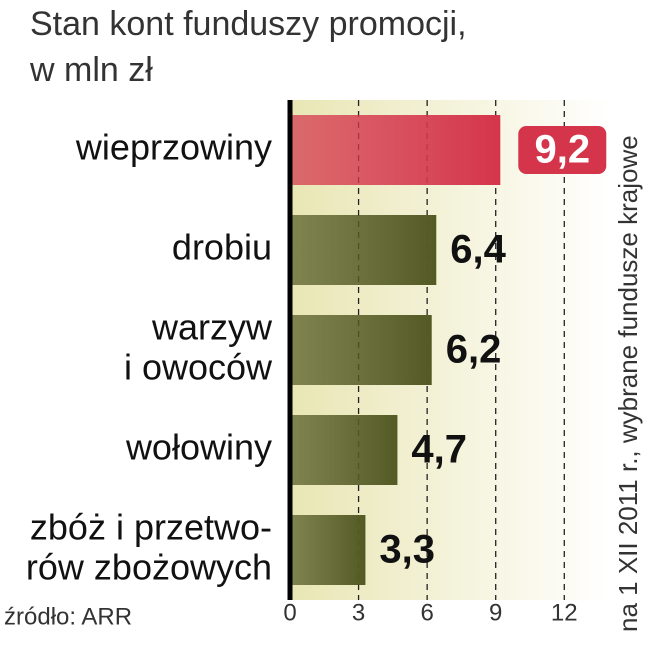  I want to click on value-label-box, so click(562, 150).